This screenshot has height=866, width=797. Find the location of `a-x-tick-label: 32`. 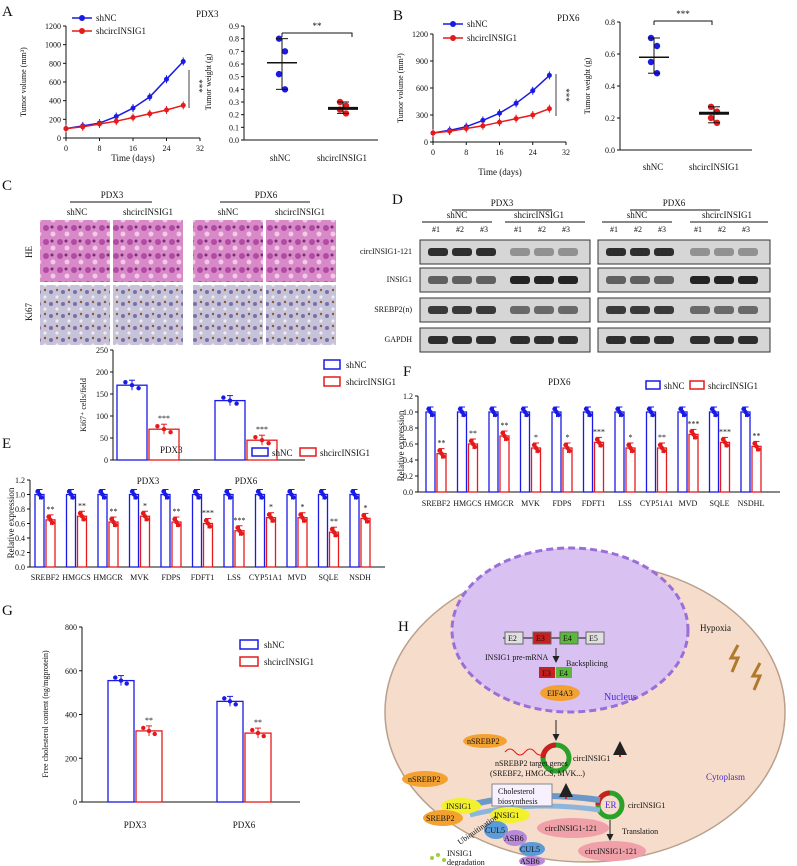

a-x-tick-label: 32 is located at coordinates (200, 148).